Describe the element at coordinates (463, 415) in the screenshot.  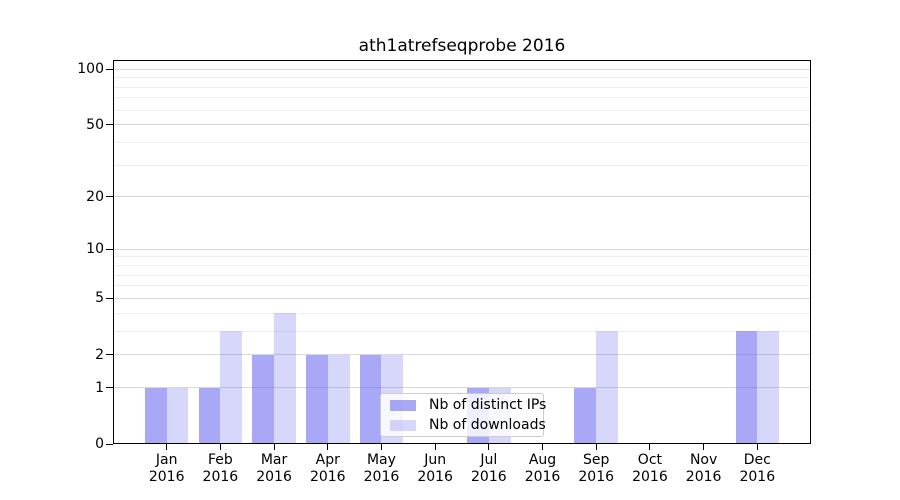
I see `legend: Nb of distinct IPs Nb of downloads` at that location.